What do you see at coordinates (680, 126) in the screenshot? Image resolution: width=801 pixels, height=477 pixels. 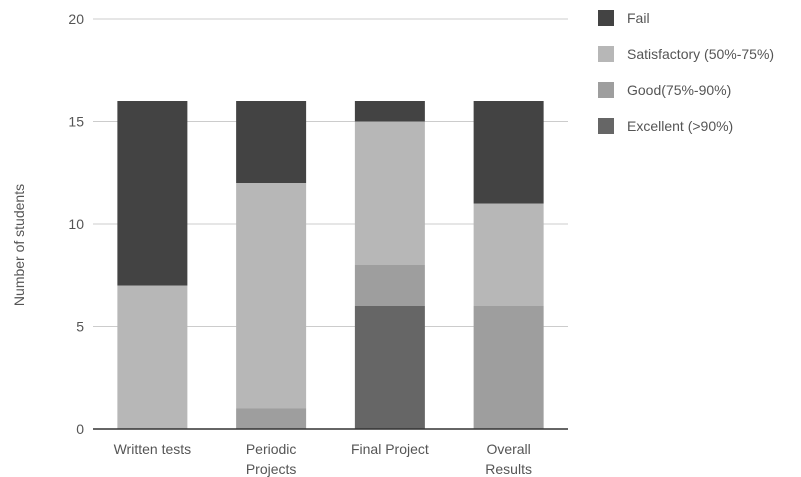 I see `legend-label: Excellent (>90%)` at bounding box center [680, 126].